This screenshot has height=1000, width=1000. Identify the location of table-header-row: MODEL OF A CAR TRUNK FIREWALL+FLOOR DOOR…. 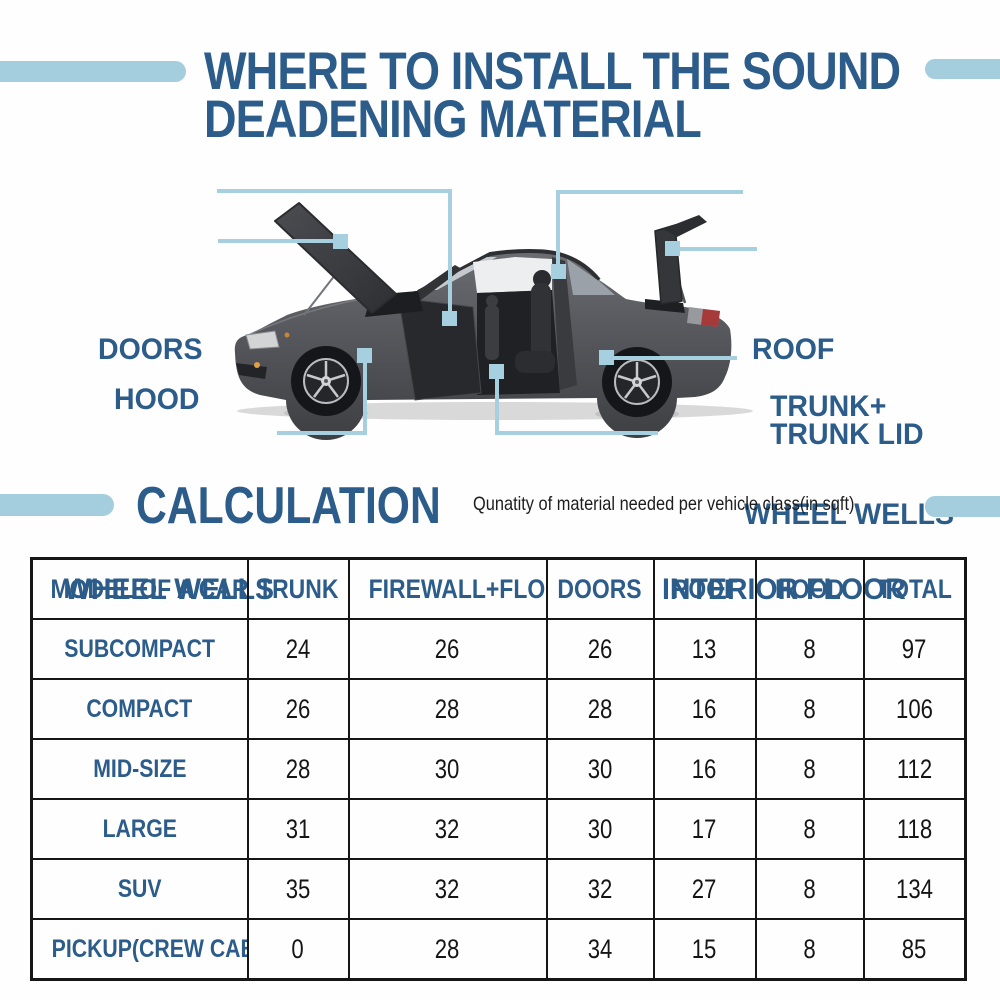
(498, 588).